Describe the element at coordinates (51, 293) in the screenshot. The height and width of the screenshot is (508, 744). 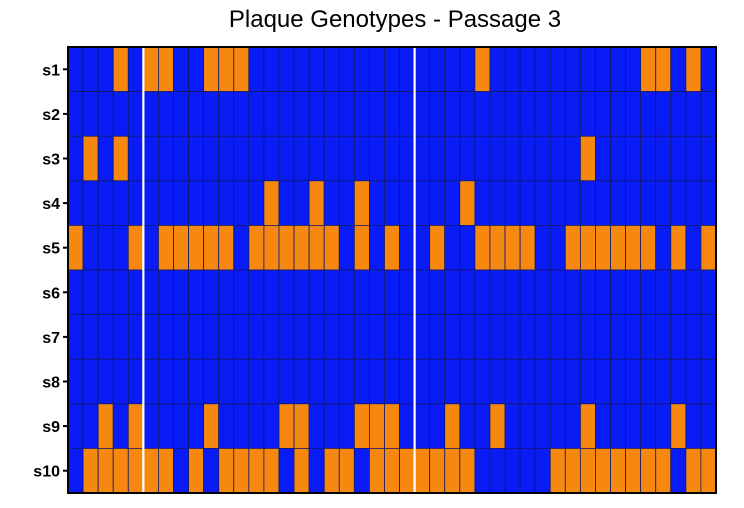
I see `y-tick-label: s6` at that location.